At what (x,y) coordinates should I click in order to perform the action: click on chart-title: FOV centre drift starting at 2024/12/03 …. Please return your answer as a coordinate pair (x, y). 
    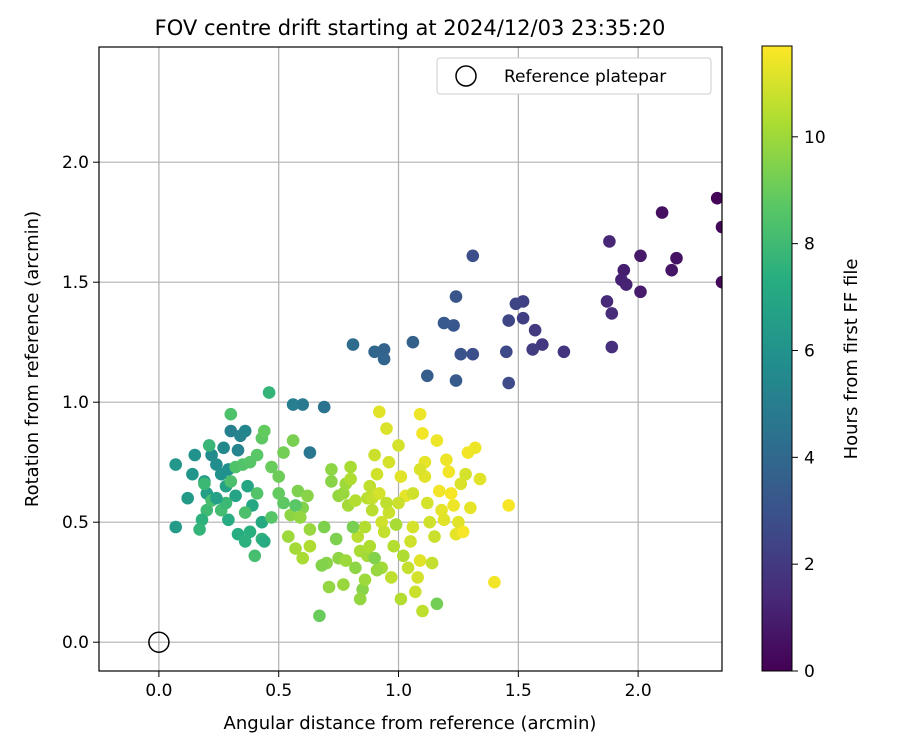
    Looking at the image, I should click on (410, 28).